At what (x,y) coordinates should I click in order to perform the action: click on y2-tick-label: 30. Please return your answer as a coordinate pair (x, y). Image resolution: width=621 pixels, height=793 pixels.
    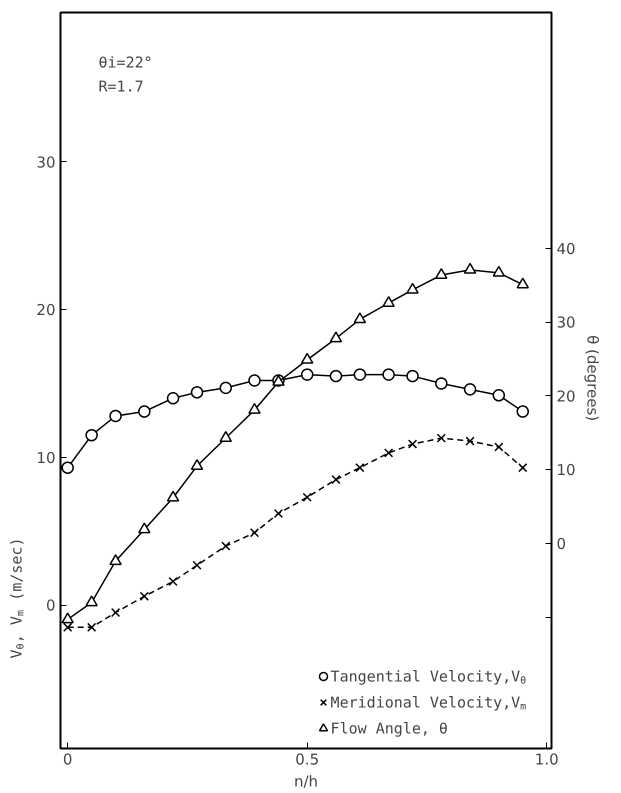
    Looking at the image, I should click on (566, 323).